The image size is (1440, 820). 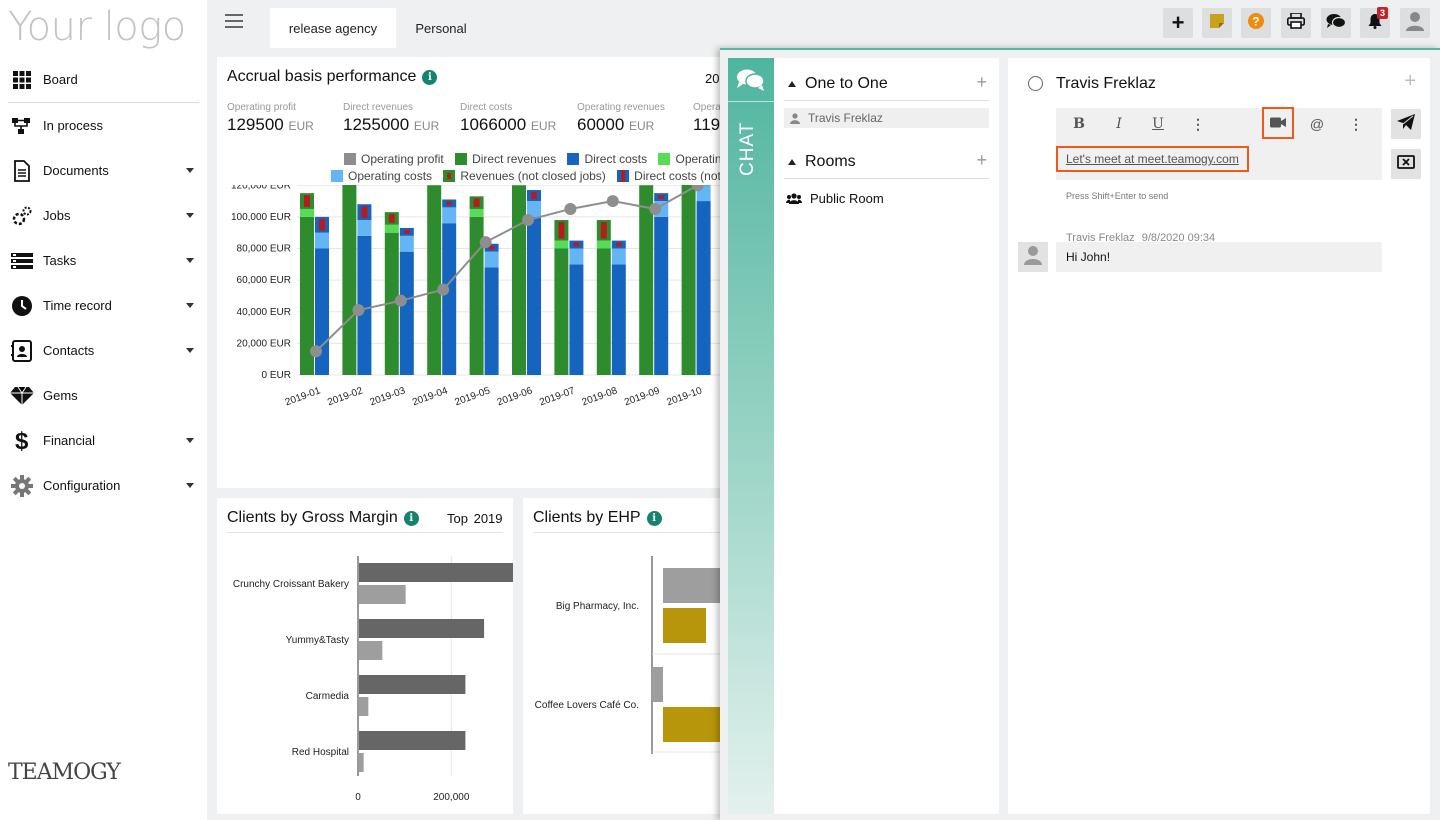 What do you see at coordinates (886, 198) in the screenshot?
I see `room-item: Public Room` at bounding box center [886, 198].